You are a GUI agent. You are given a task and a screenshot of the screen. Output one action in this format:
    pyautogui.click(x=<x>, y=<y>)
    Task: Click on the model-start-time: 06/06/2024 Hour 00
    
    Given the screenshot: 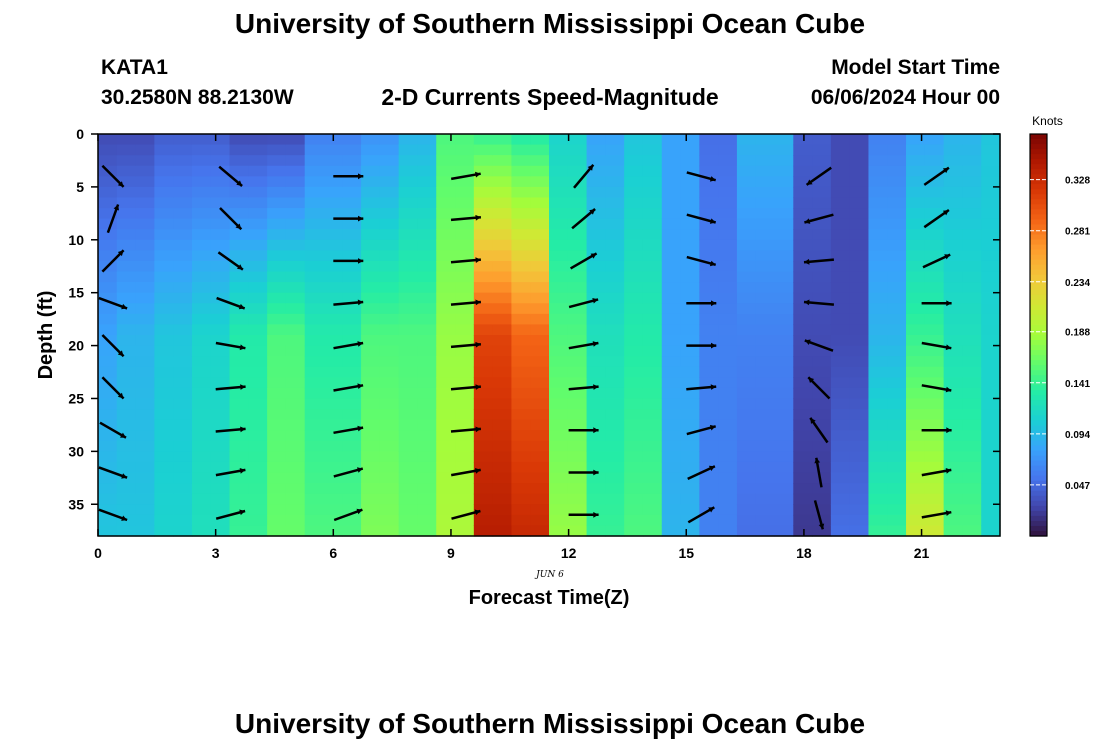 What is the action you would take?
    pyautogui.click(x=905, y=97)
    